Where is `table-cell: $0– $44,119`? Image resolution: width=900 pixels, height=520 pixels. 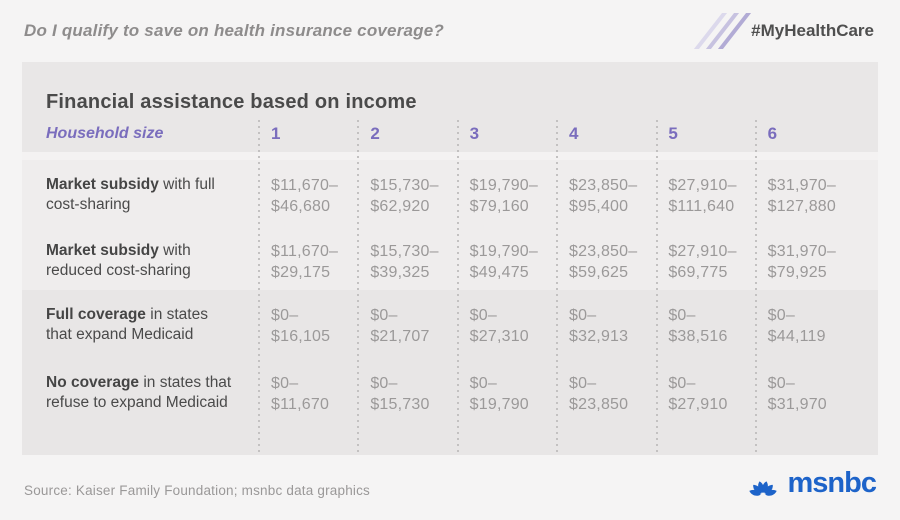
table-cell: $0– $44,119 is located at coordinates (796, 326).